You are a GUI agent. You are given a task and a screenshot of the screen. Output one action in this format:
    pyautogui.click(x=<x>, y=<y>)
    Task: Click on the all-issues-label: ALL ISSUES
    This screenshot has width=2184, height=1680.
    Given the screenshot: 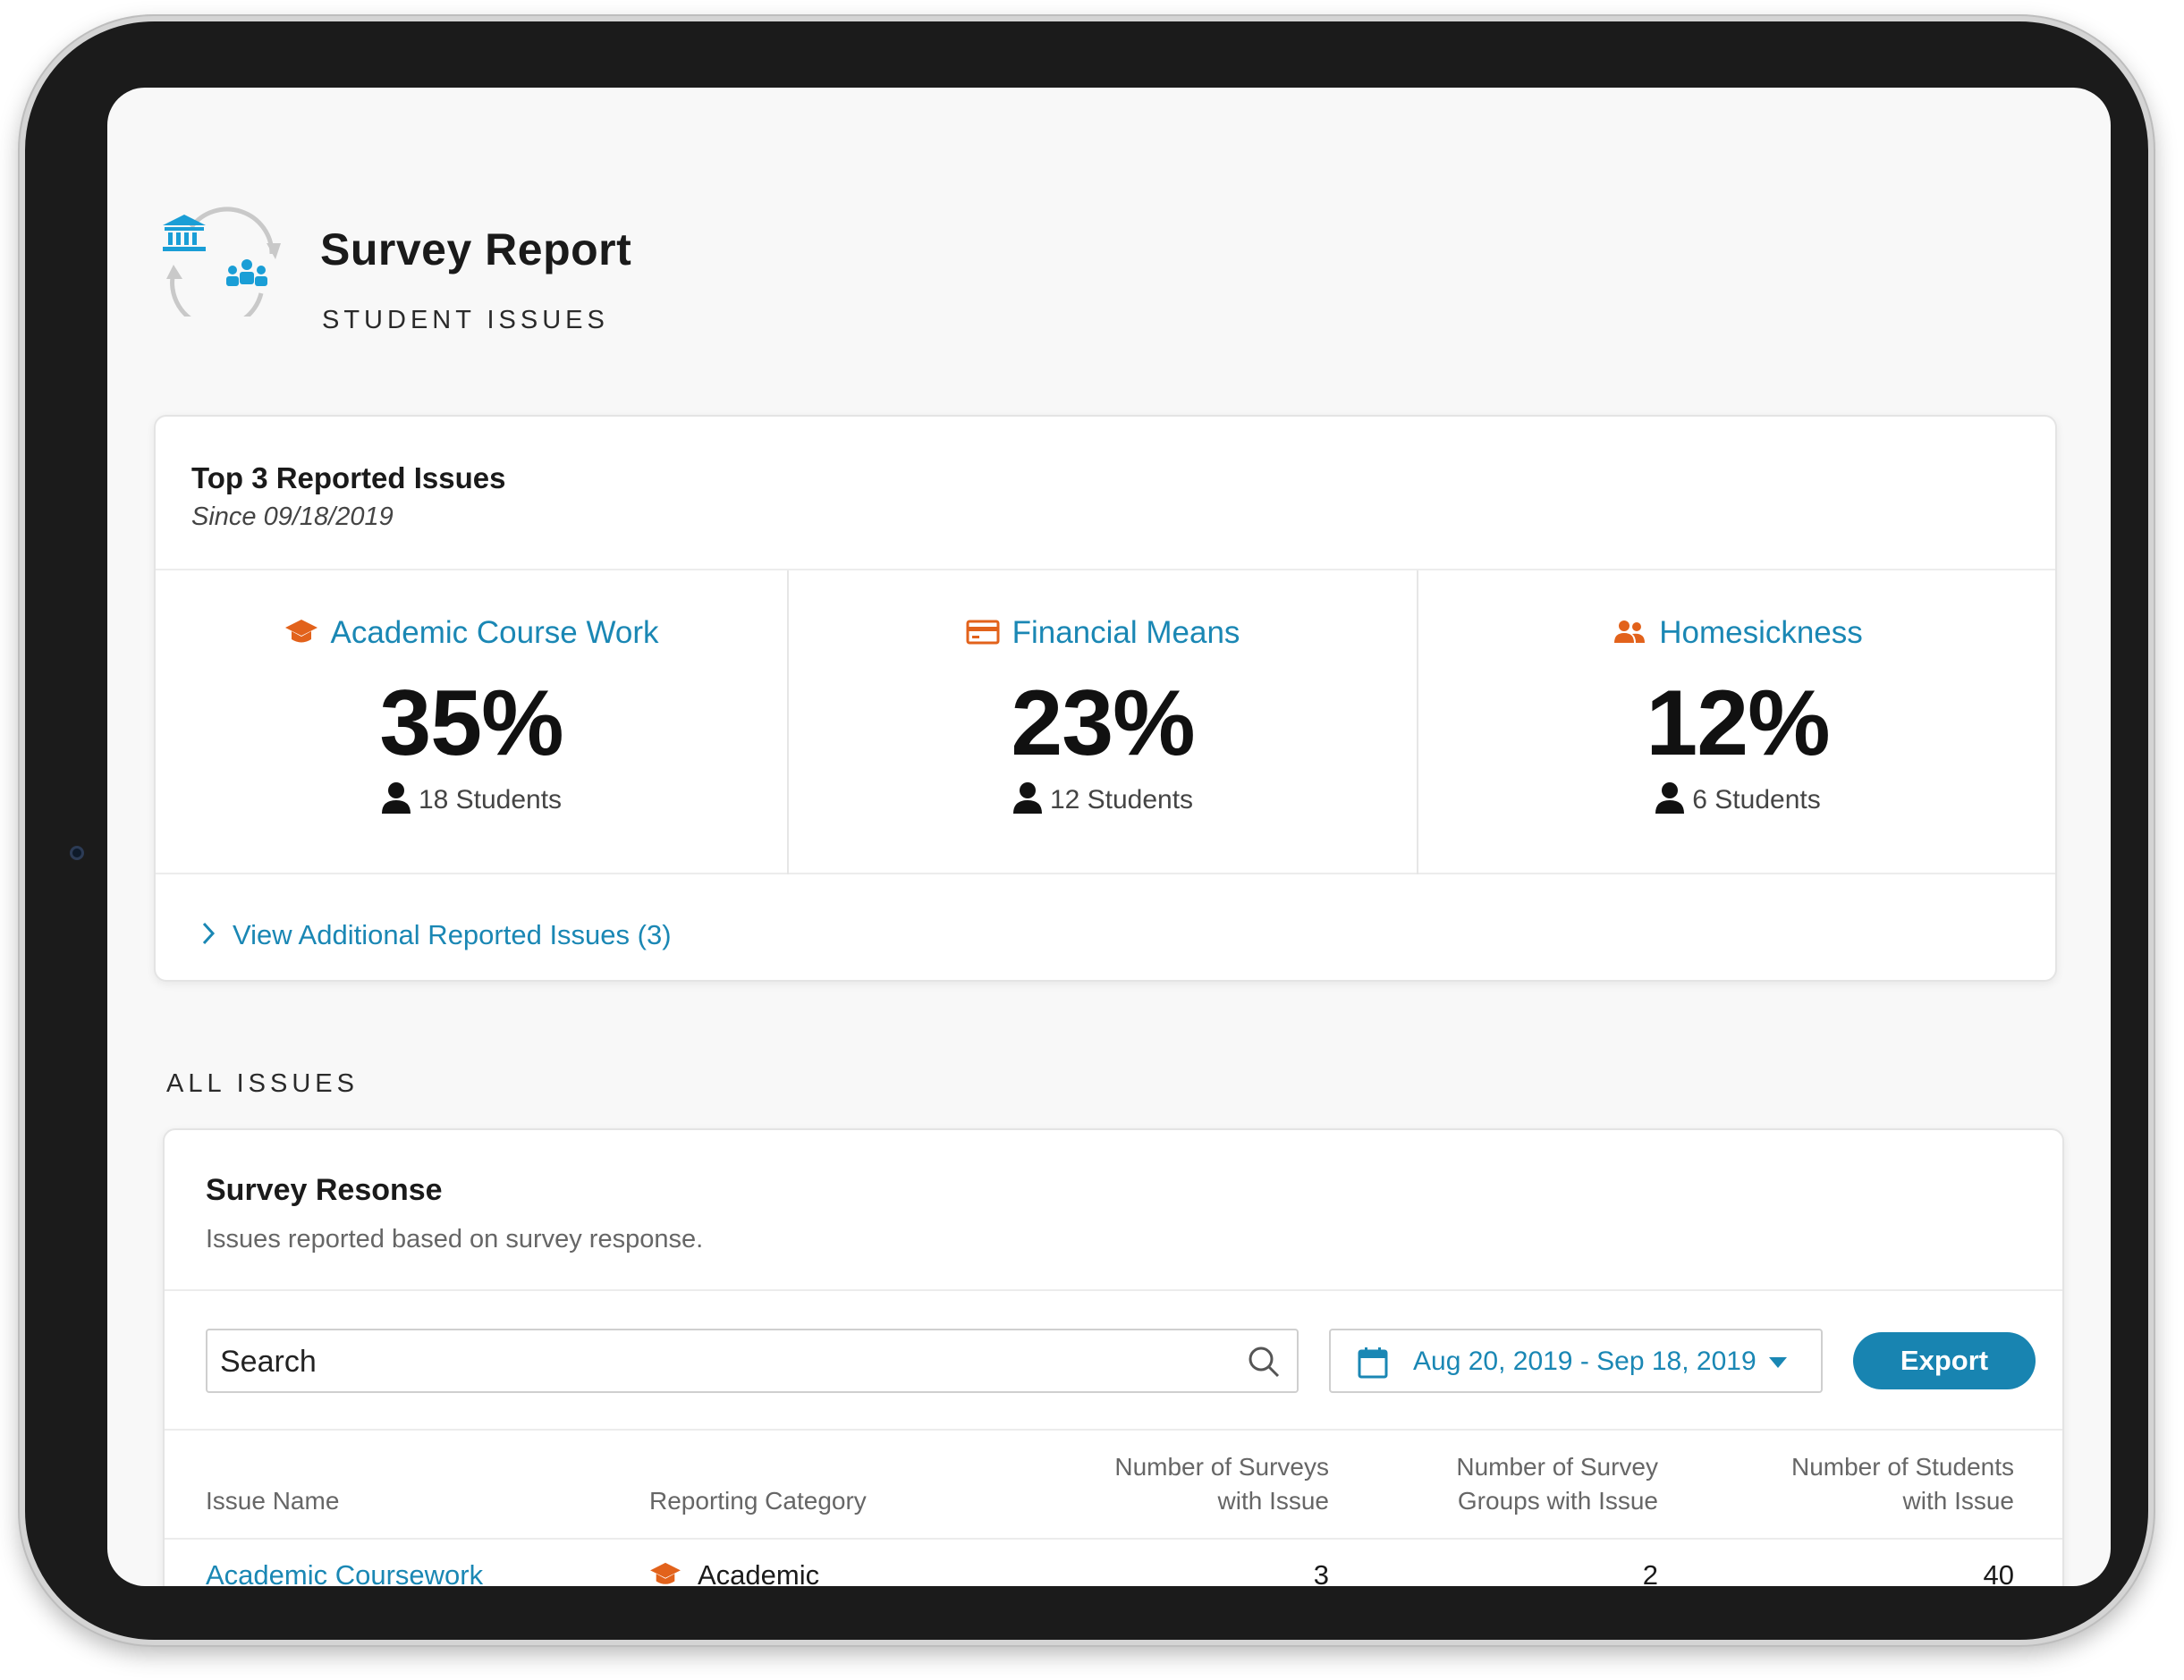 What is the action you would take?
    pyautogui.click(x=262, y=1083)
    